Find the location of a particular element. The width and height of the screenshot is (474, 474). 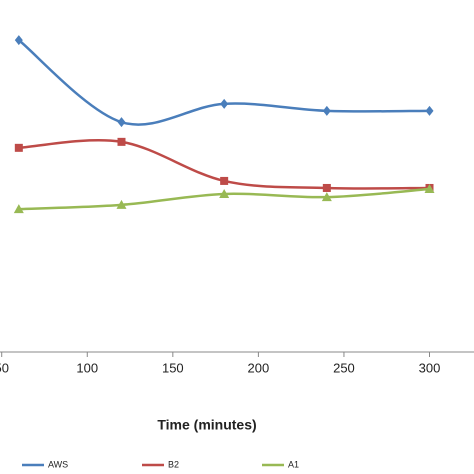

legend-label: AWS is located at coordinates (58, 464).